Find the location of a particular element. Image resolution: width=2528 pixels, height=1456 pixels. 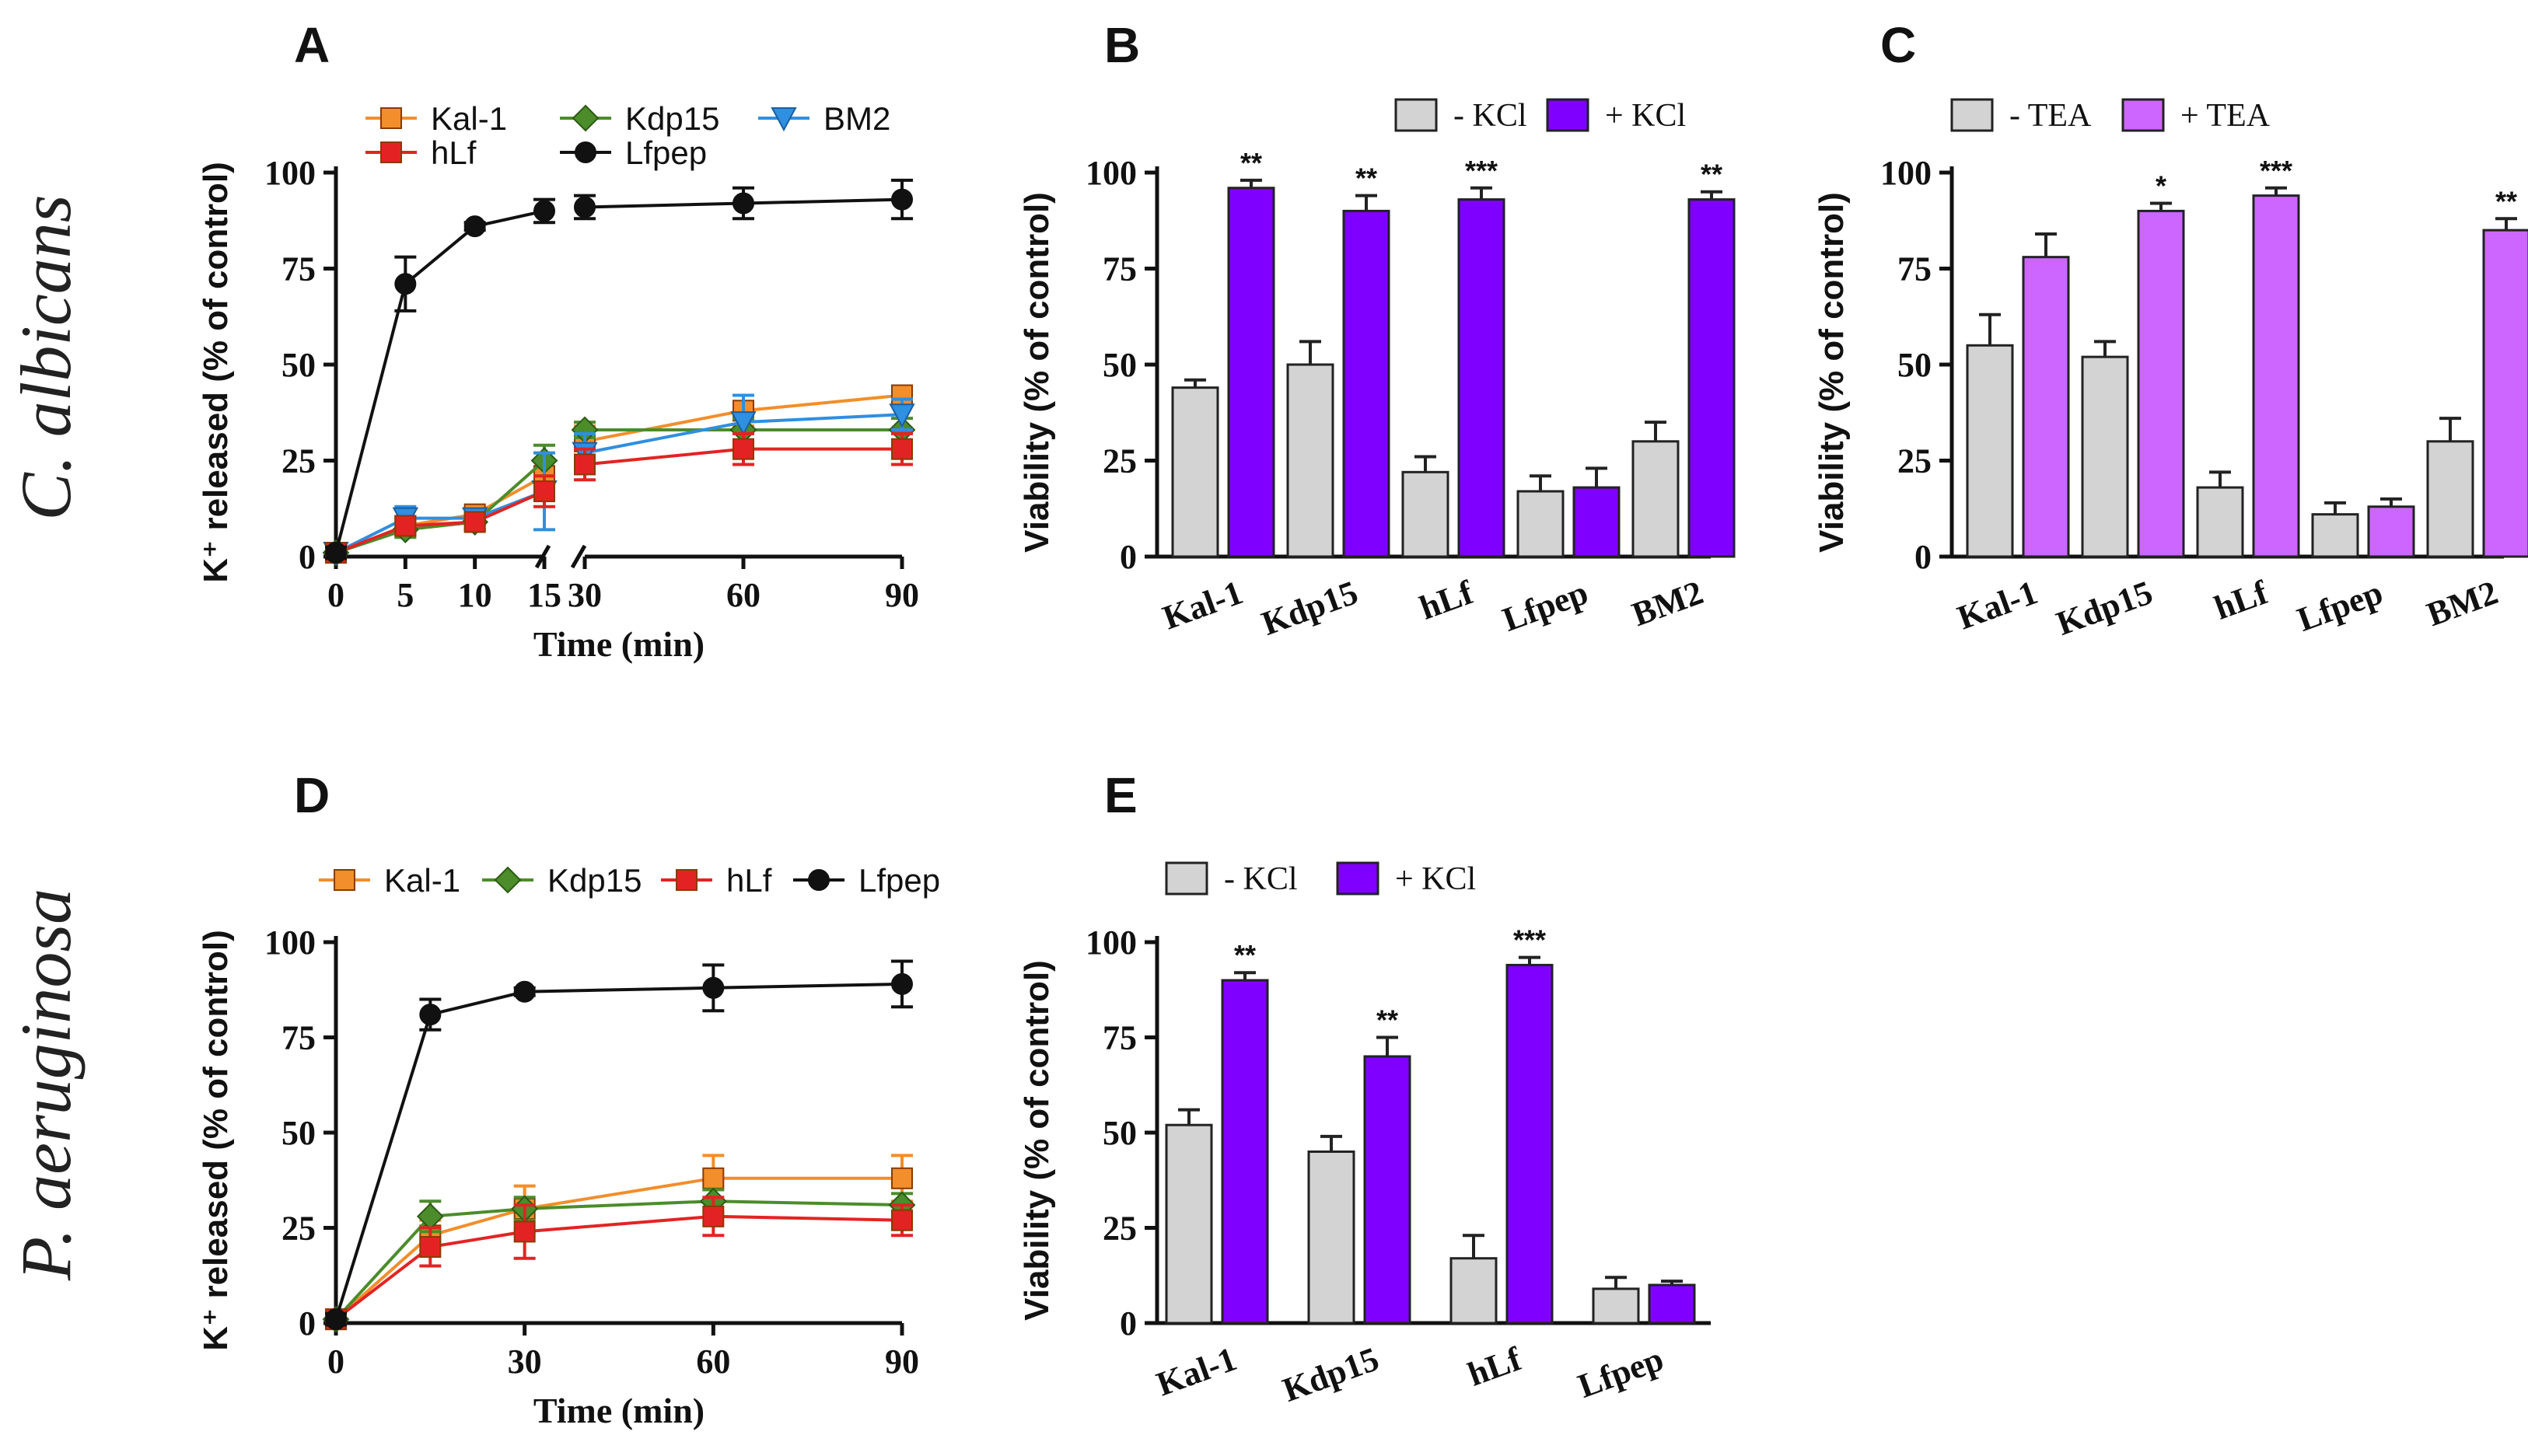

legend-label: Kal-1 is located at coordinates (422, 881).